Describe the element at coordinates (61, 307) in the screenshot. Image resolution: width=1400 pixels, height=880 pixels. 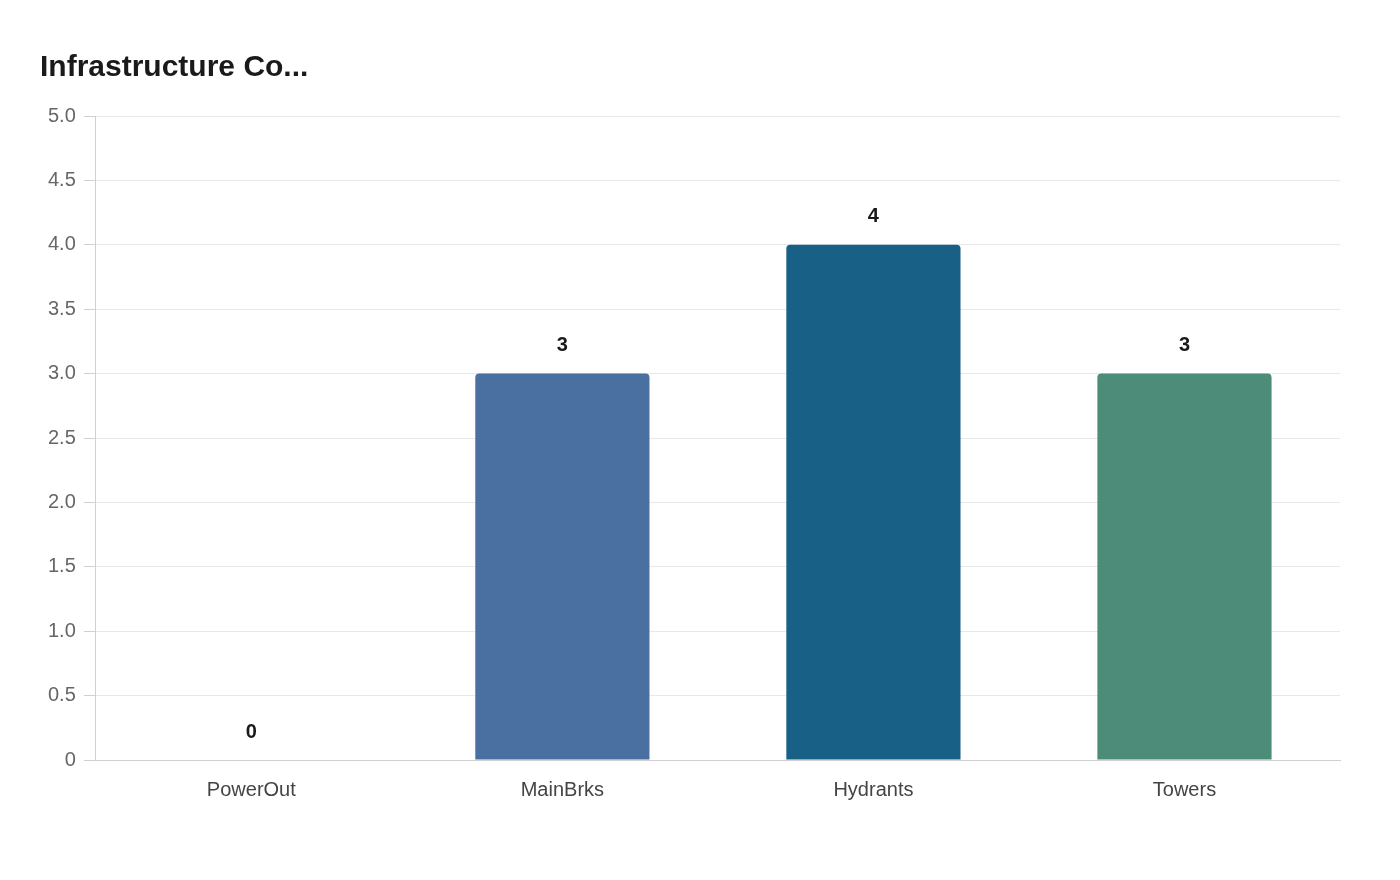
I see `y-tick-label: 3.5` at that location.